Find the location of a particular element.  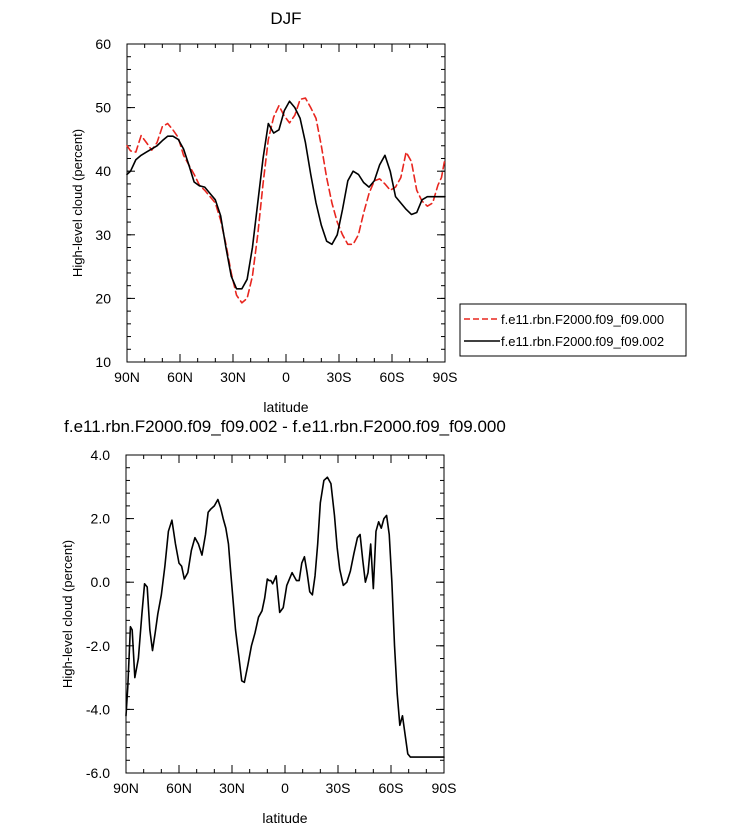

legend-label-series-0: f.e11.rbn.F2000.f09_f09.000 is located at coordinates (582, 319).